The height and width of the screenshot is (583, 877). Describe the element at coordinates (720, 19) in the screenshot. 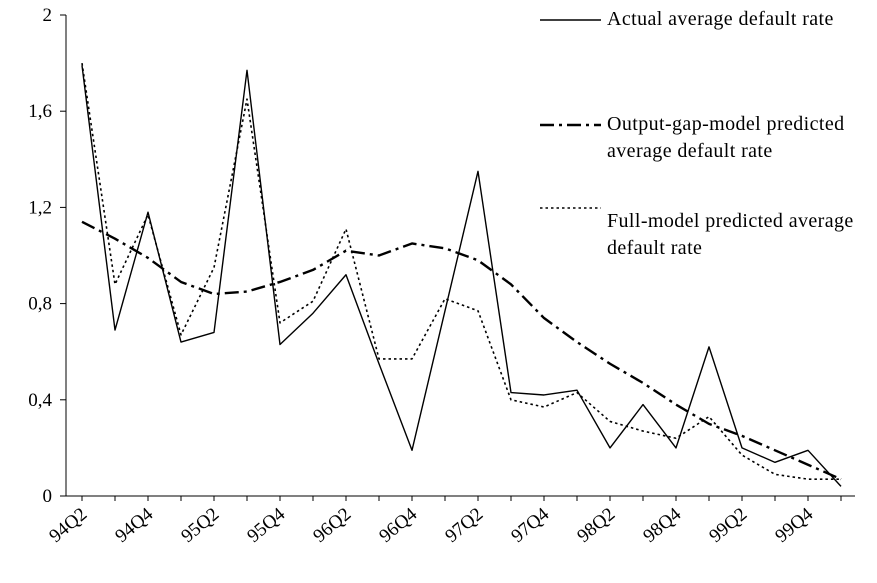

I see `legend-label: Actual average default rate` at that location.